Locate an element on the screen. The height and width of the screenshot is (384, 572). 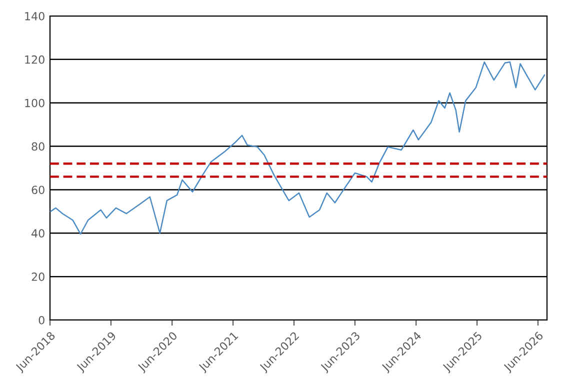
y-tick-label: 0 is located at coordinates (41, 320).